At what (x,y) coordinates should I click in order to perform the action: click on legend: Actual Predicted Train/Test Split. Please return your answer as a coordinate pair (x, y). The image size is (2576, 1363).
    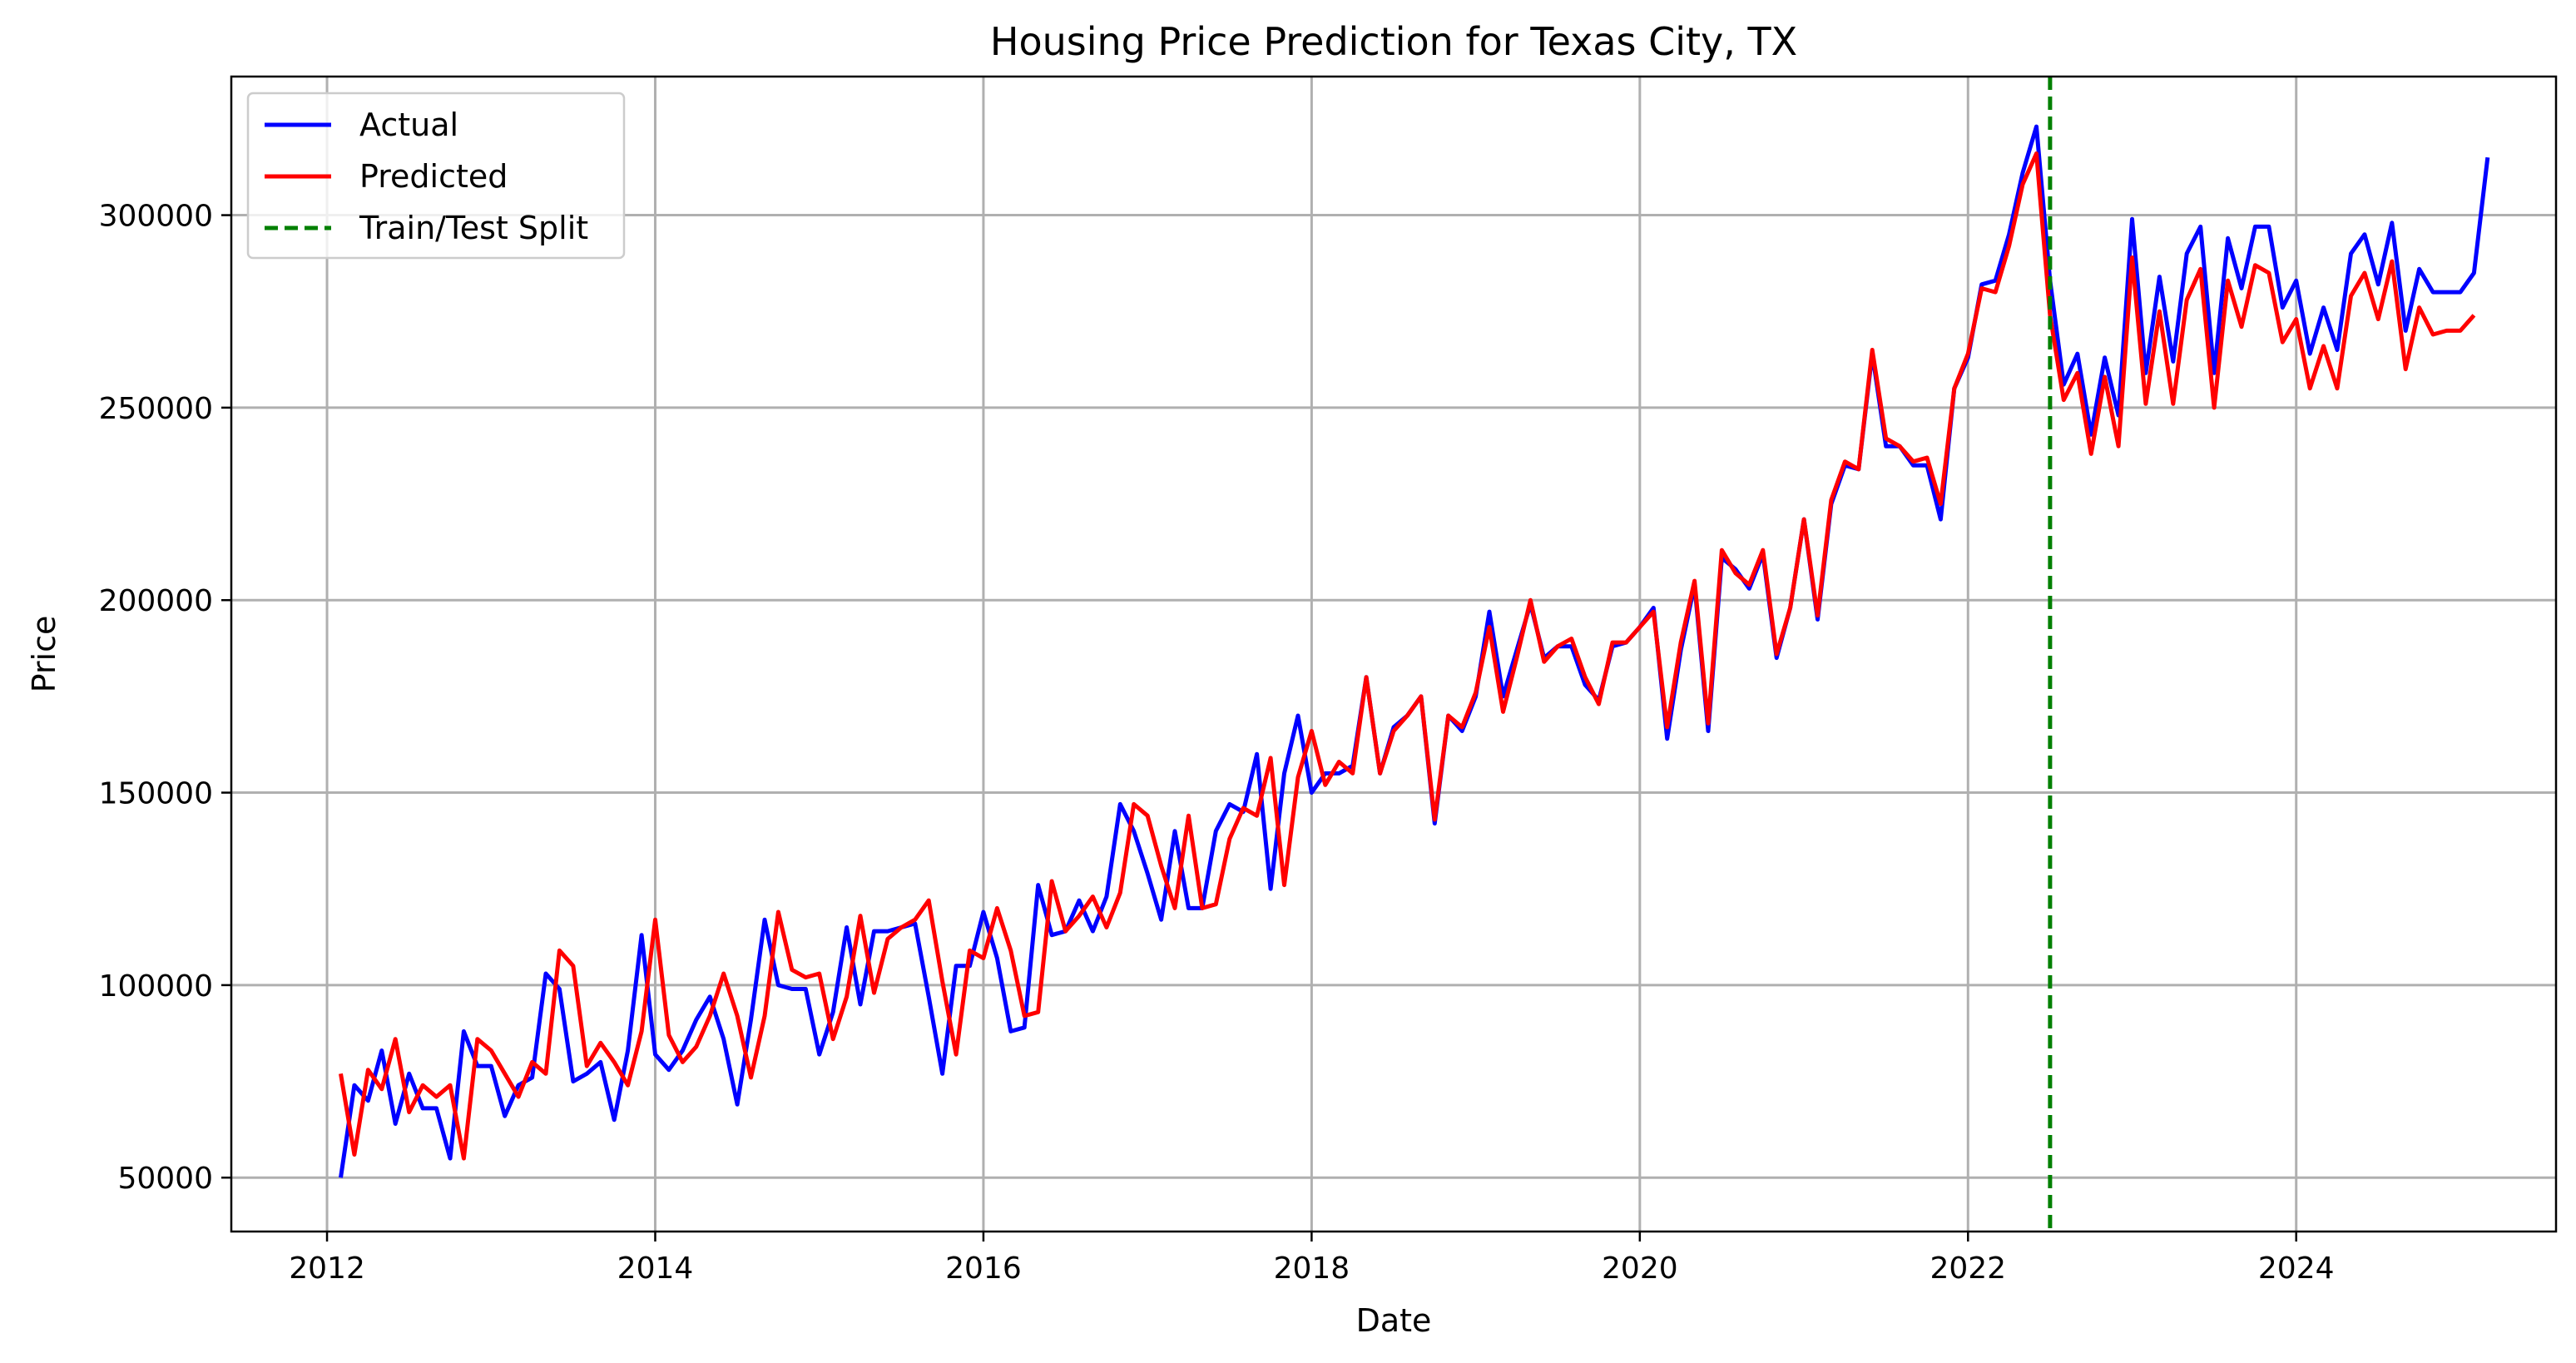
    Looking at the image, I should click on (436, 176).